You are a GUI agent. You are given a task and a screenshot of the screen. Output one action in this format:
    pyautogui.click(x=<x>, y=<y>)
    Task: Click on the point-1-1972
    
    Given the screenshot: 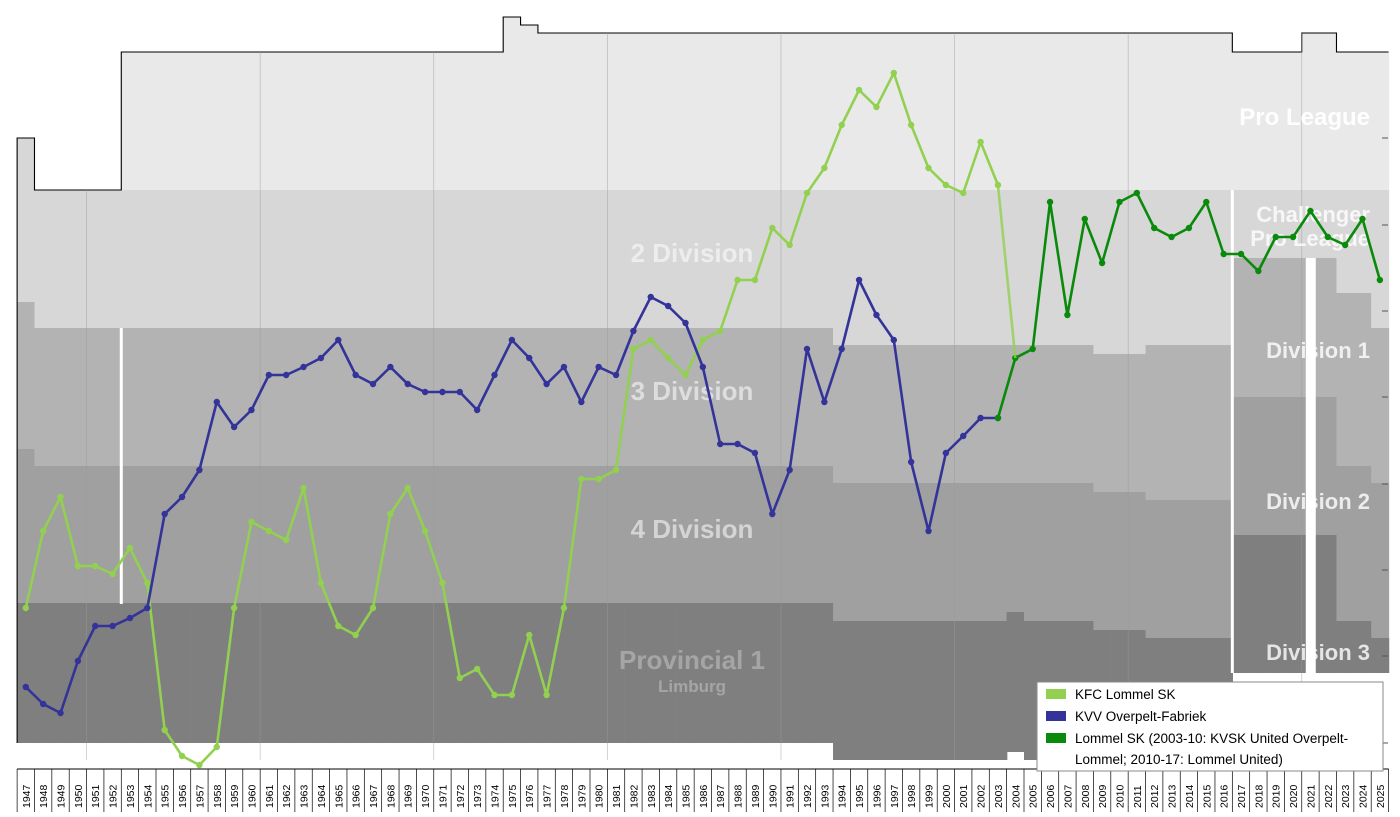 What is the action you would take?
    pyautogui.click(x=459, y=392)
    